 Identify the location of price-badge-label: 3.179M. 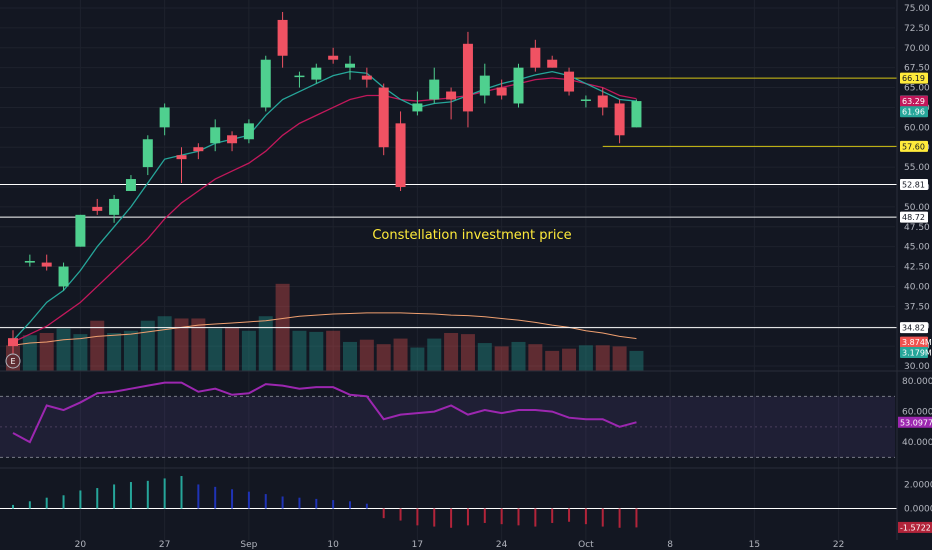
(917, 352).